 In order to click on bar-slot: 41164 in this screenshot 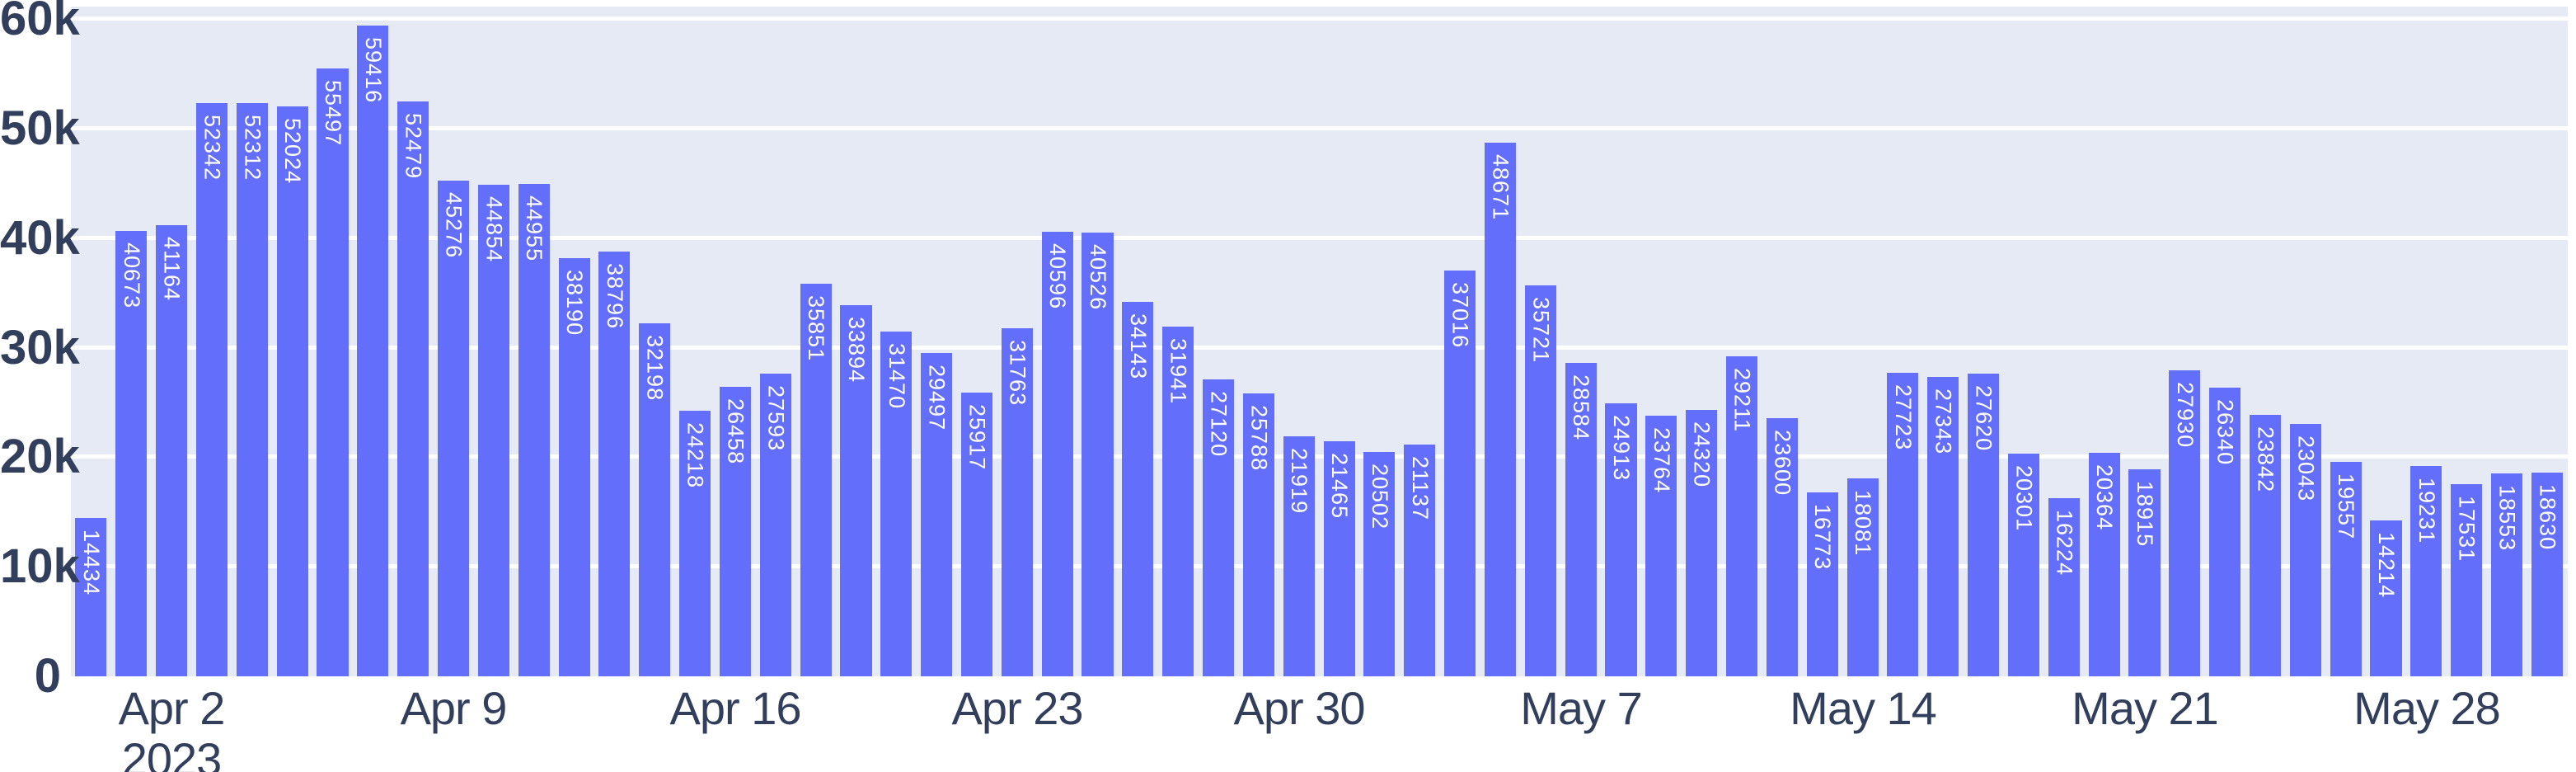, I will do `click(172, 341)`.